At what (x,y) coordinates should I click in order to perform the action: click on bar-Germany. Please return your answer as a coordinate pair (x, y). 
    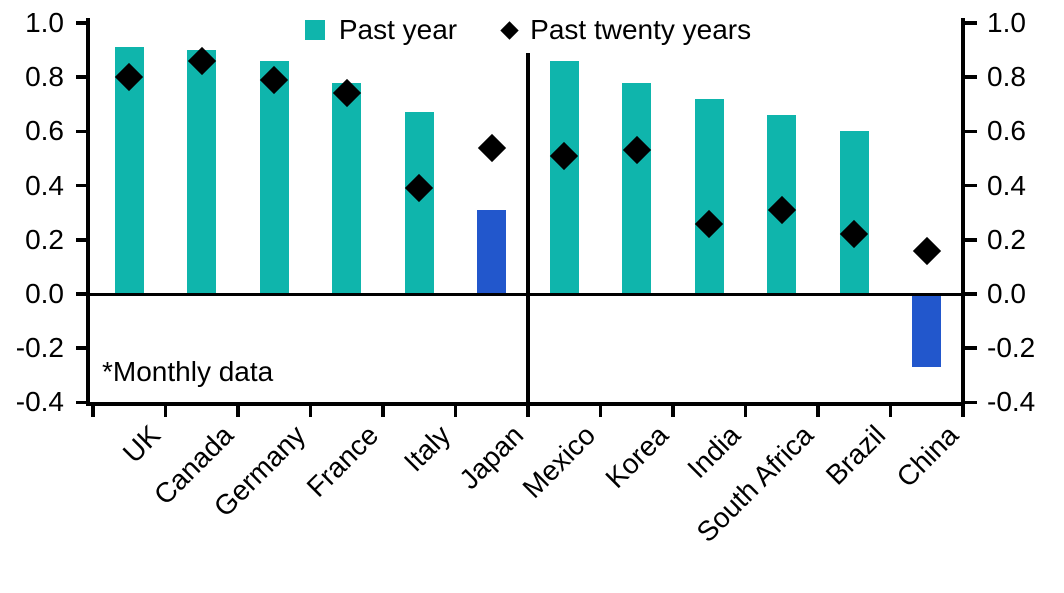
    Looking at the image, I should click on (274, 177).